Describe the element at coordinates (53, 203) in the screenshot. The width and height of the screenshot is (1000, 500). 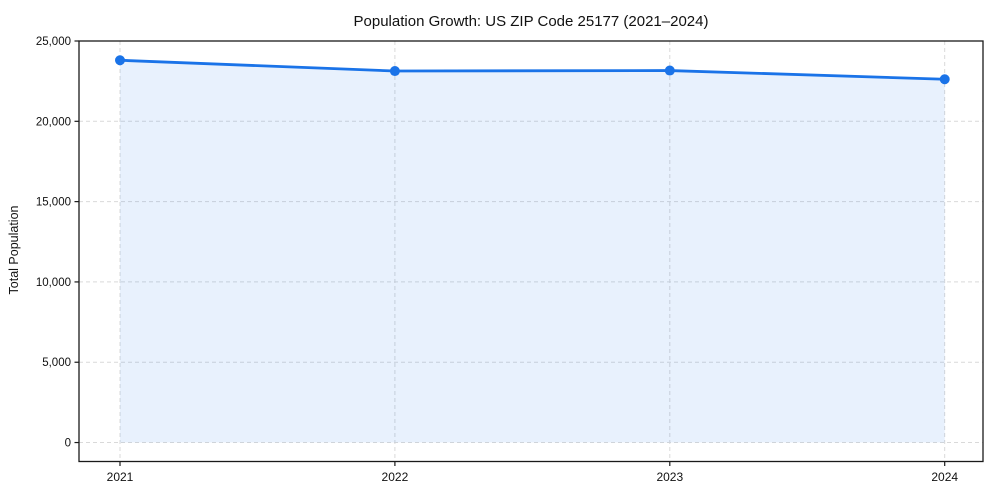
I see `y-tick-label: 15,000` at that location.